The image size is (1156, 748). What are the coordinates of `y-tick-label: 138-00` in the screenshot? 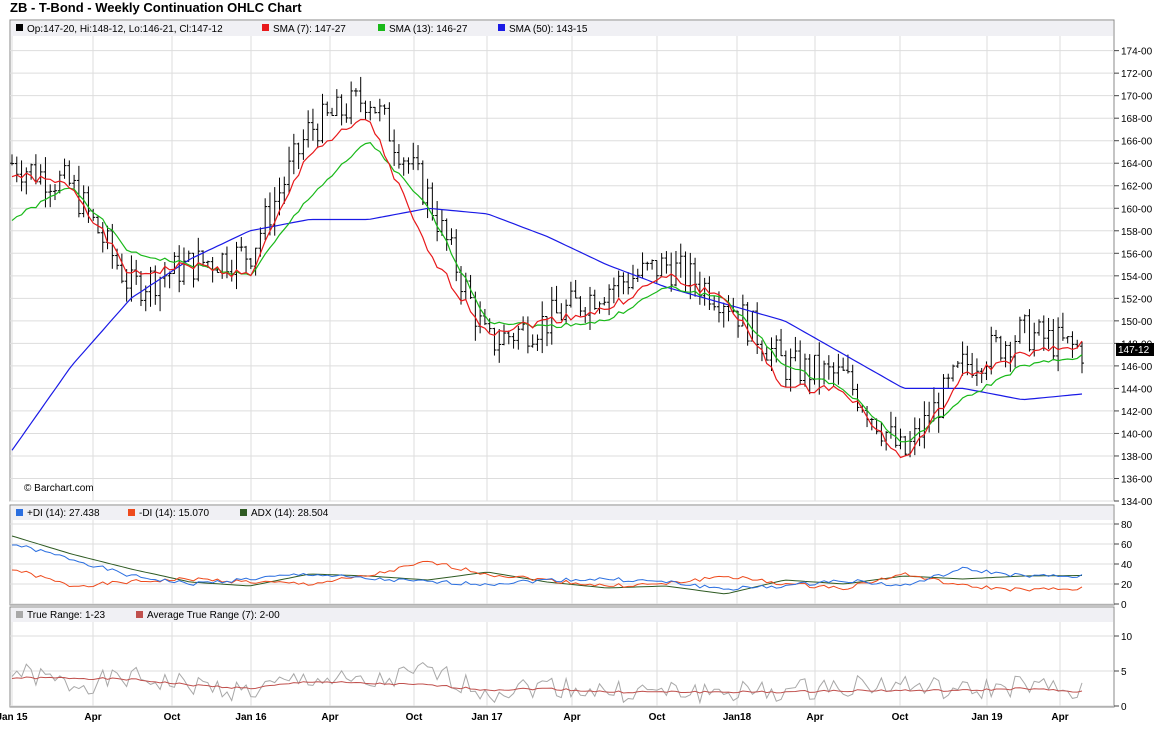 It's located at (1137, 457).